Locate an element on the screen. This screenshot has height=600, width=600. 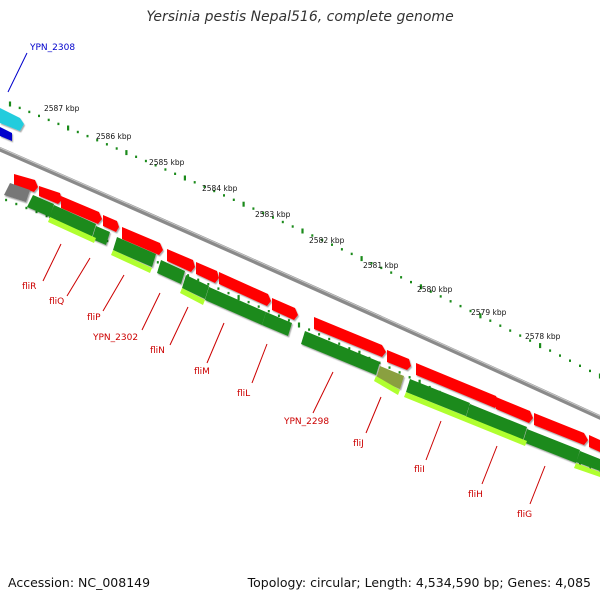
gene-flim-a is located at coordinates (195, 287).